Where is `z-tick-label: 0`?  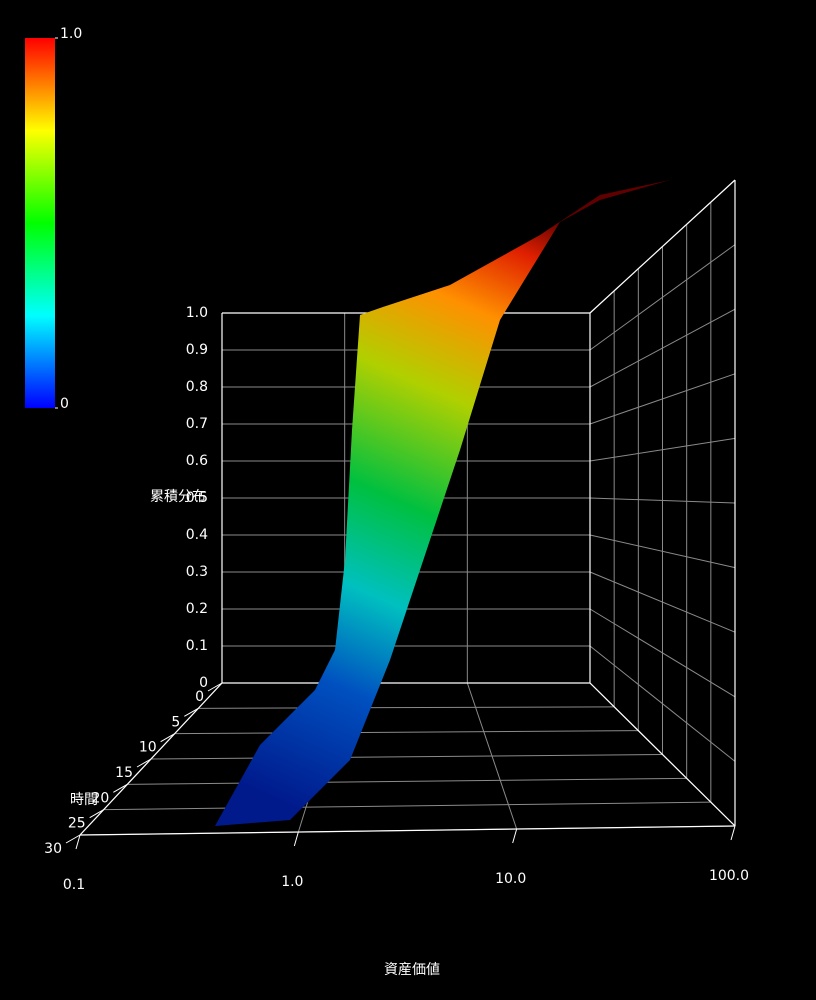 z-tick-label: 0 is located at coordinates (203, 683).